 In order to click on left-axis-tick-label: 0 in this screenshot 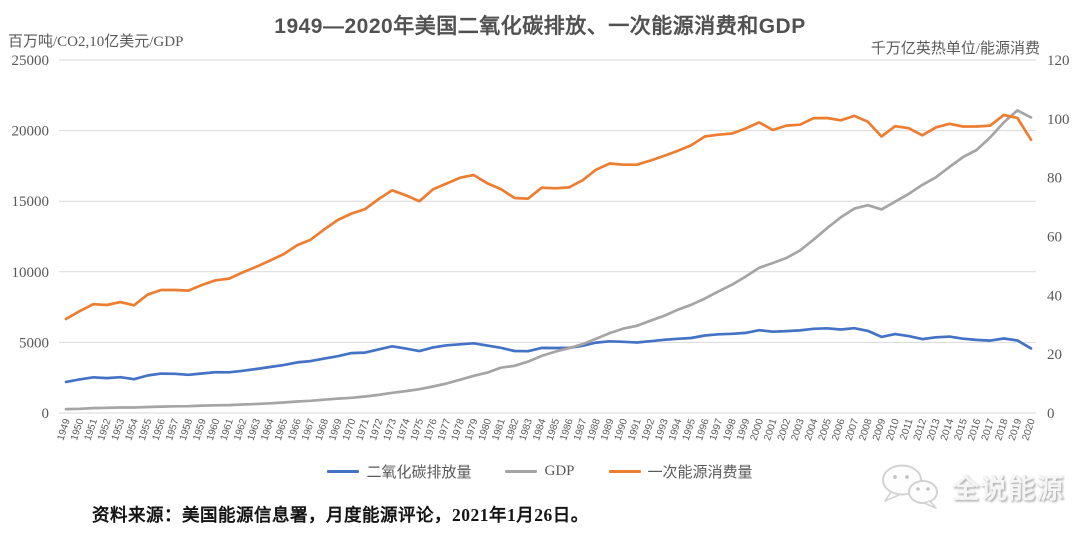, I will do `click(46, 414)`.